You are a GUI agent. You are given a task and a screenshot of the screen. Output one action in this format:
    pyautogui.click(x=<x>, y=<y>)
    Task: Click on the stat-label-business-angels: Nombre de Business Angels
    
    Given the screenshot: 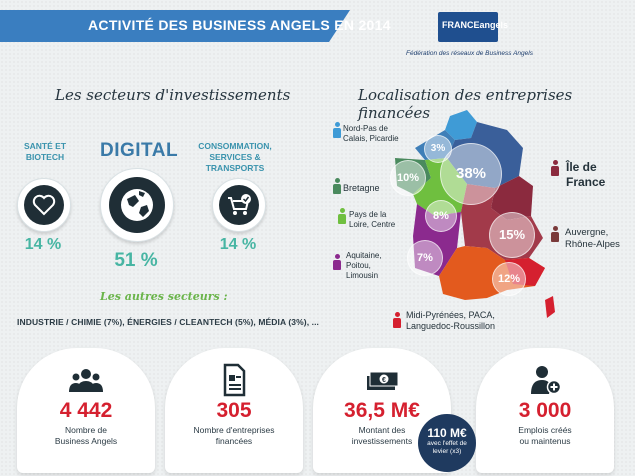 What is the action you would take?
    pyautogui.click(x=86, y=436)
    